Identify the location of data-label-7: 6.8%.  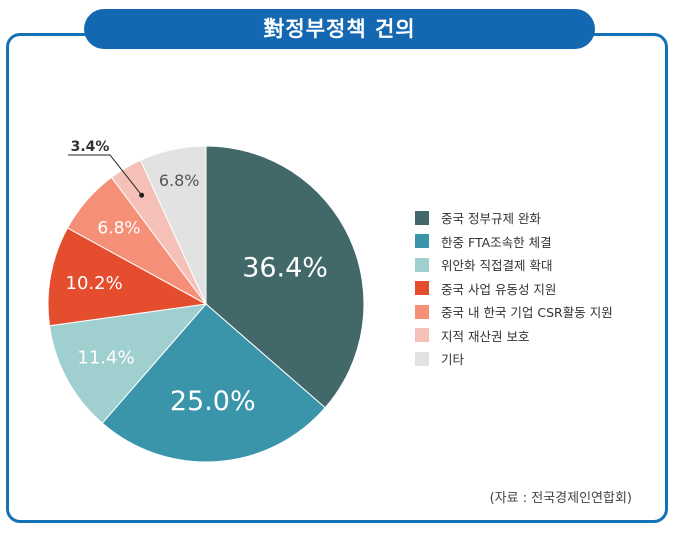
(179, 180).